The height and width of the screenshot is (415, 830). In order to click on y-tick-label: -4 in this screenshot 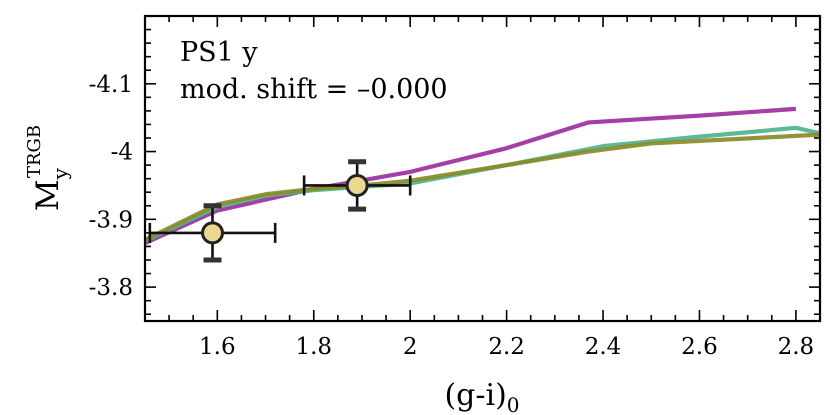, I will do `click(122, 153)`.